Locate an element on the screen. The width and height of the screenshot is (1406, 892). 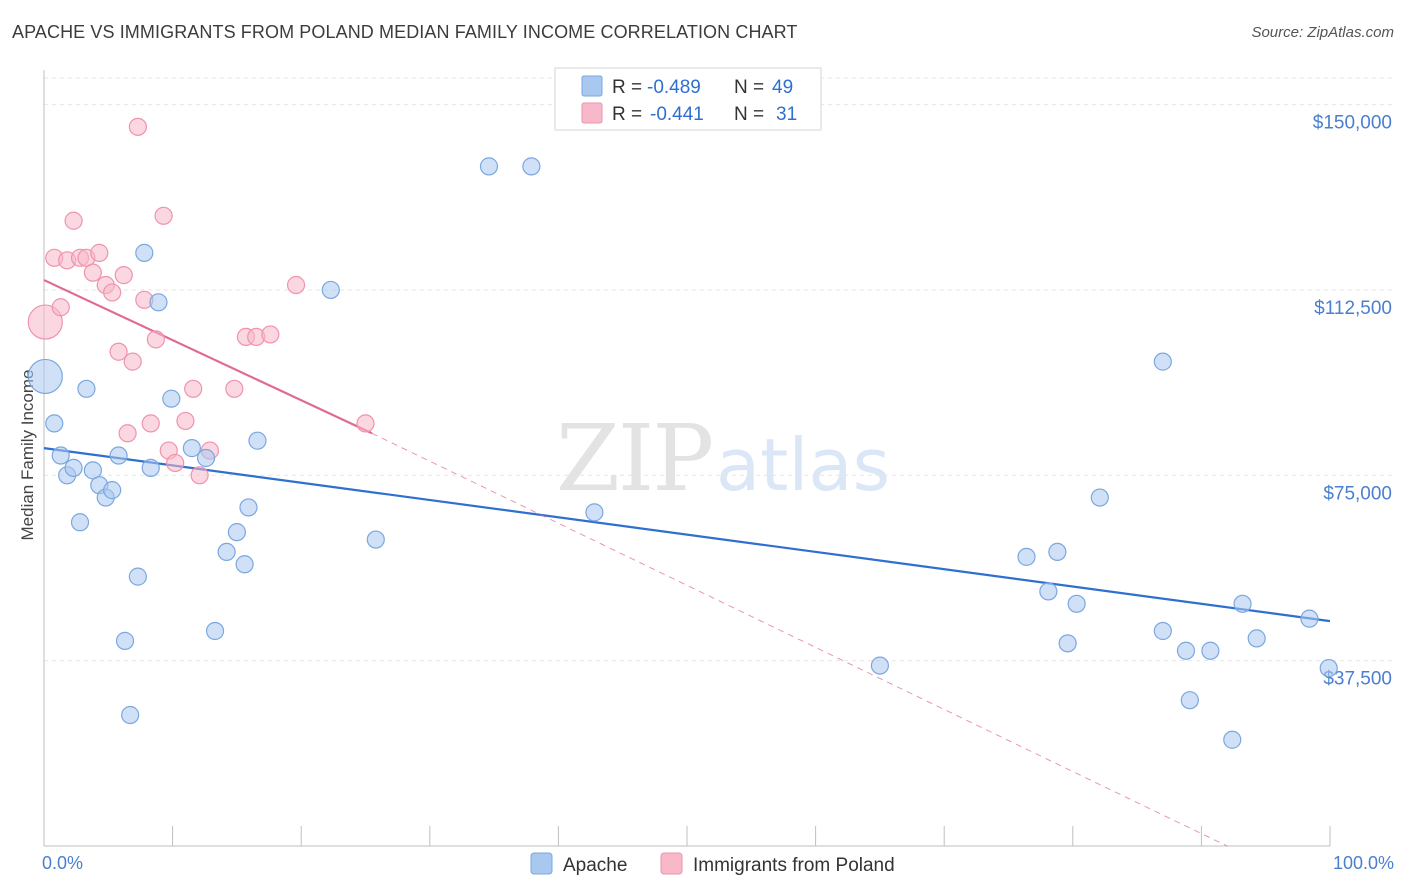
watermark: ZIP atlas is located at coordinates (723, 458).